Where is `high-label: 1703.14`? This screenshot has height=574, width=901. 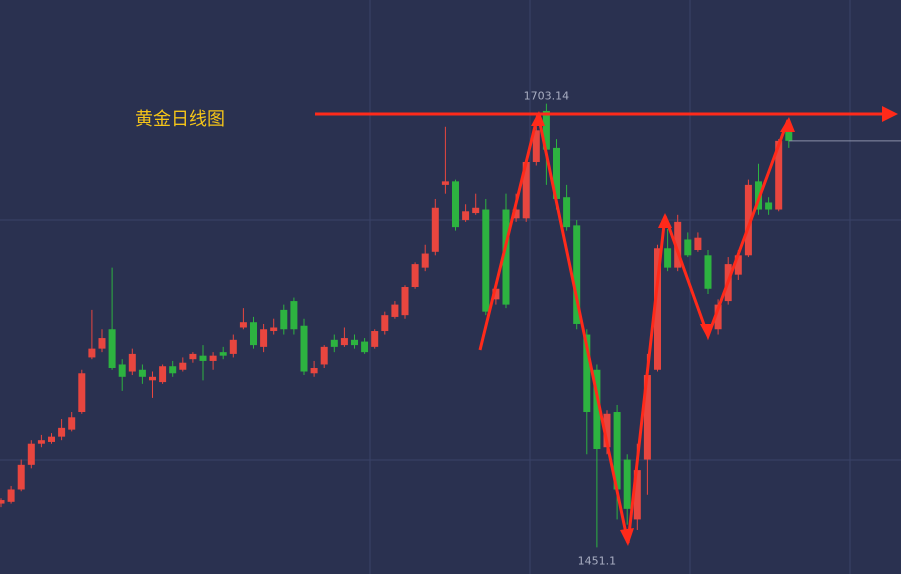
high-label: 1703.14 is located at coordinates (547, 96).